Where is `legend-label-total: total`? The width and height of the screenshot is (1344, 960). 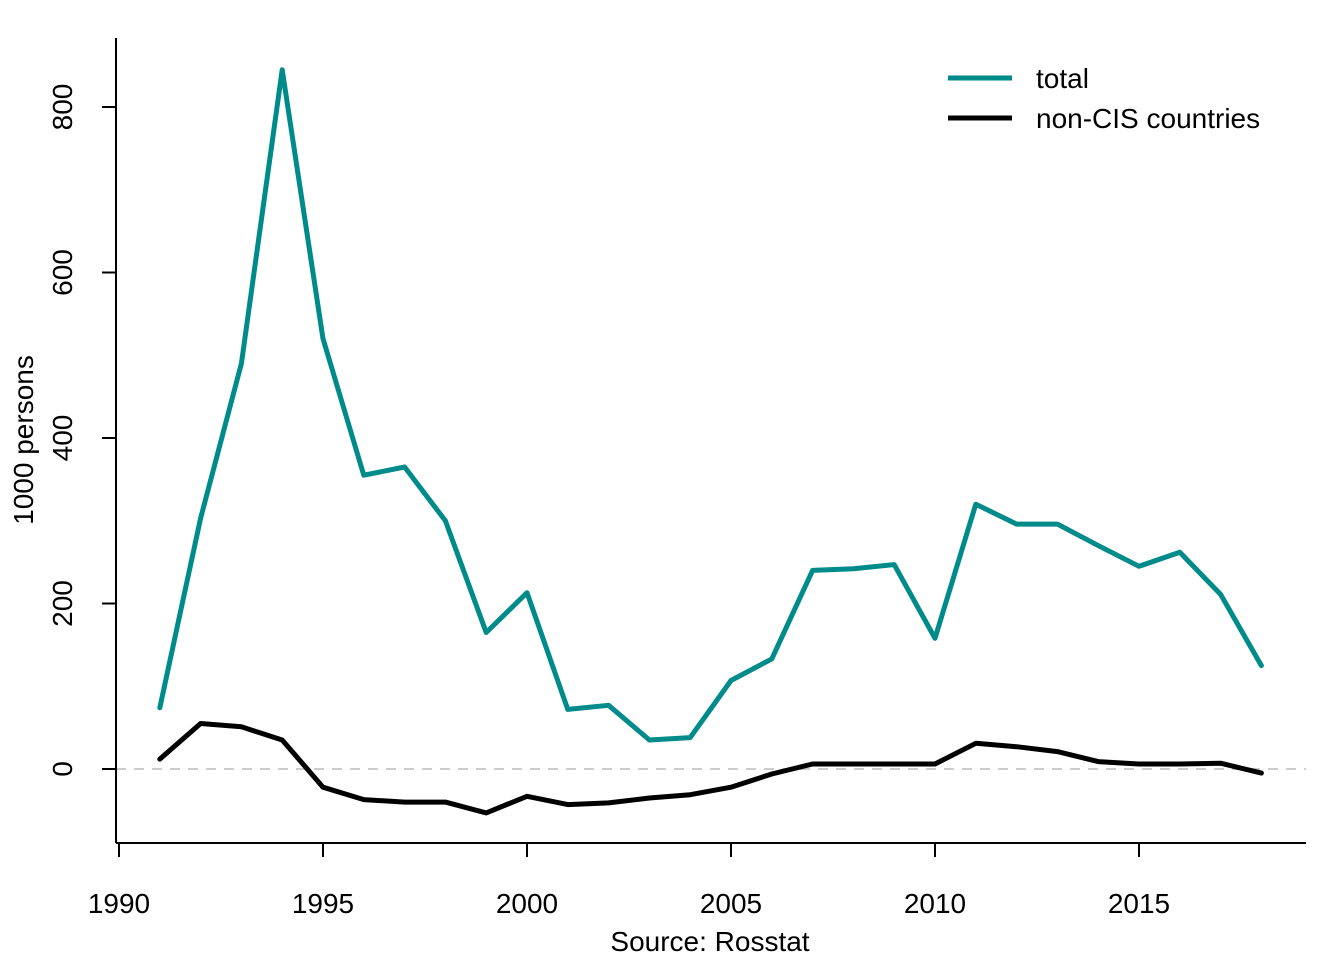 legend-label-total: total is located at coordinates (1062, 78).